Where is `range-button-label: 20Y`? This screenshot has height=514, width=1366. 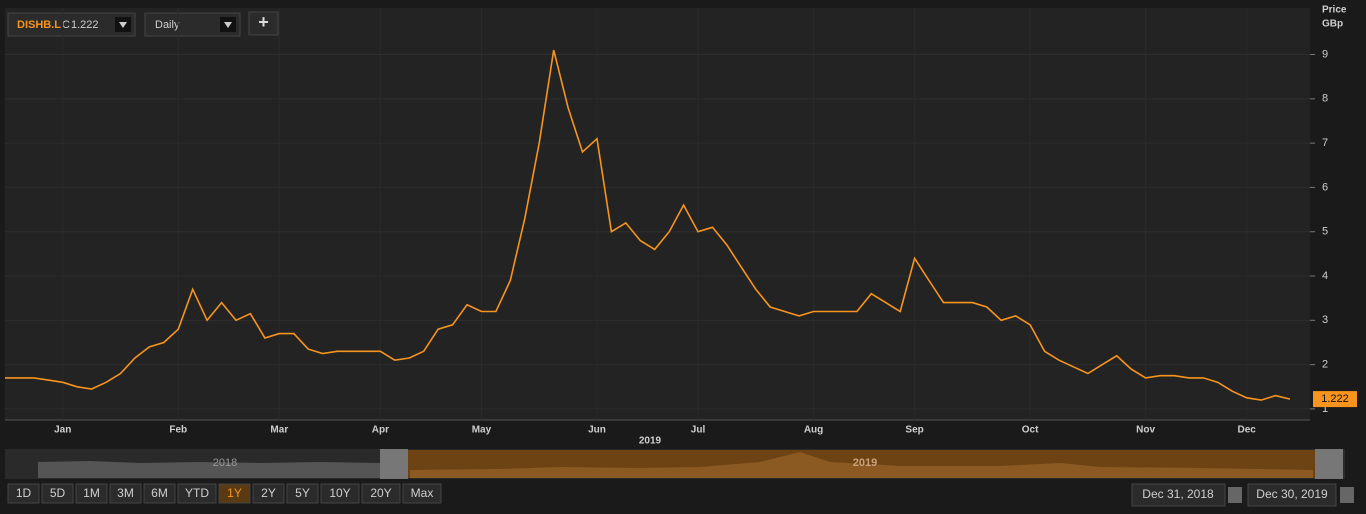 range-button-label: 20Y is located at coordinates (380, 493).